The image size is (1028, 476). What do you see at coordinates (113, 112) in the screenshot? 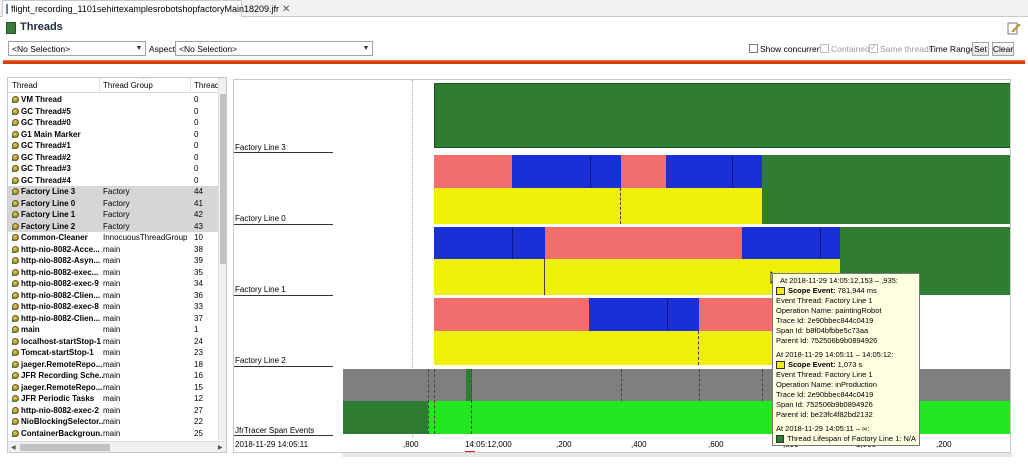
I see `table-row: GC Thread#5 0` at bounding box center [113, 112].